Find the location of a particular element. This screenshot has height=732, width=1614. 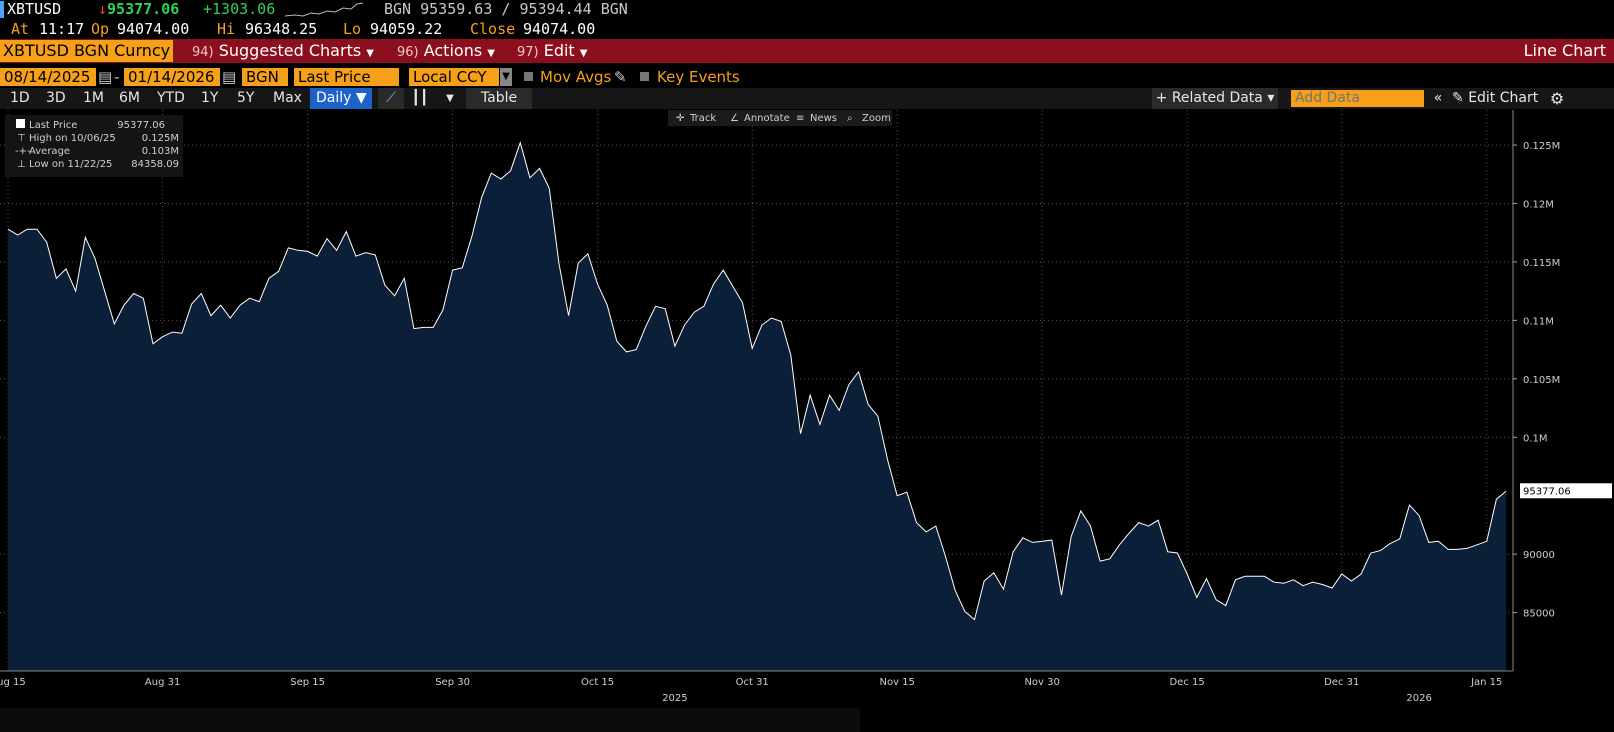

start-date-field: 08/14/2025 is located at coordinates (48, 77).